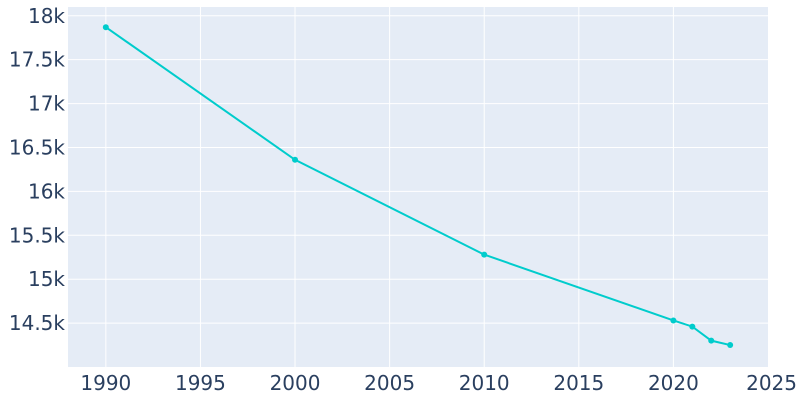 The image size is (800, 400). I want to click on x-tick-label: 2000, so click(295, 383).